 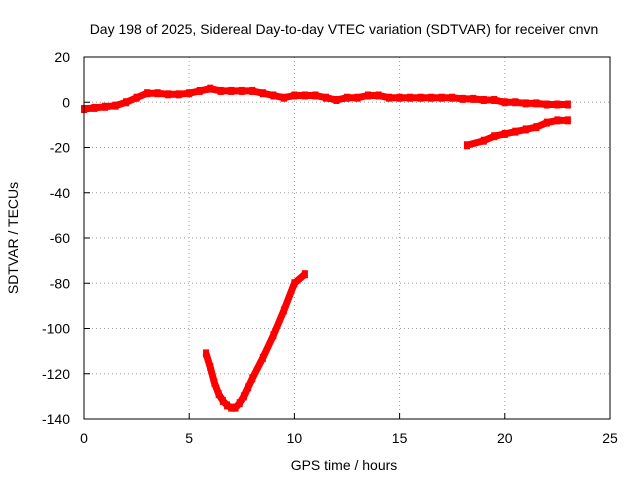 What do you see at coordinates (349, 438) in the screenshot?
I see `x-tick-labels: 0 5 10 15 20 25` at bounding box center [349, 438].